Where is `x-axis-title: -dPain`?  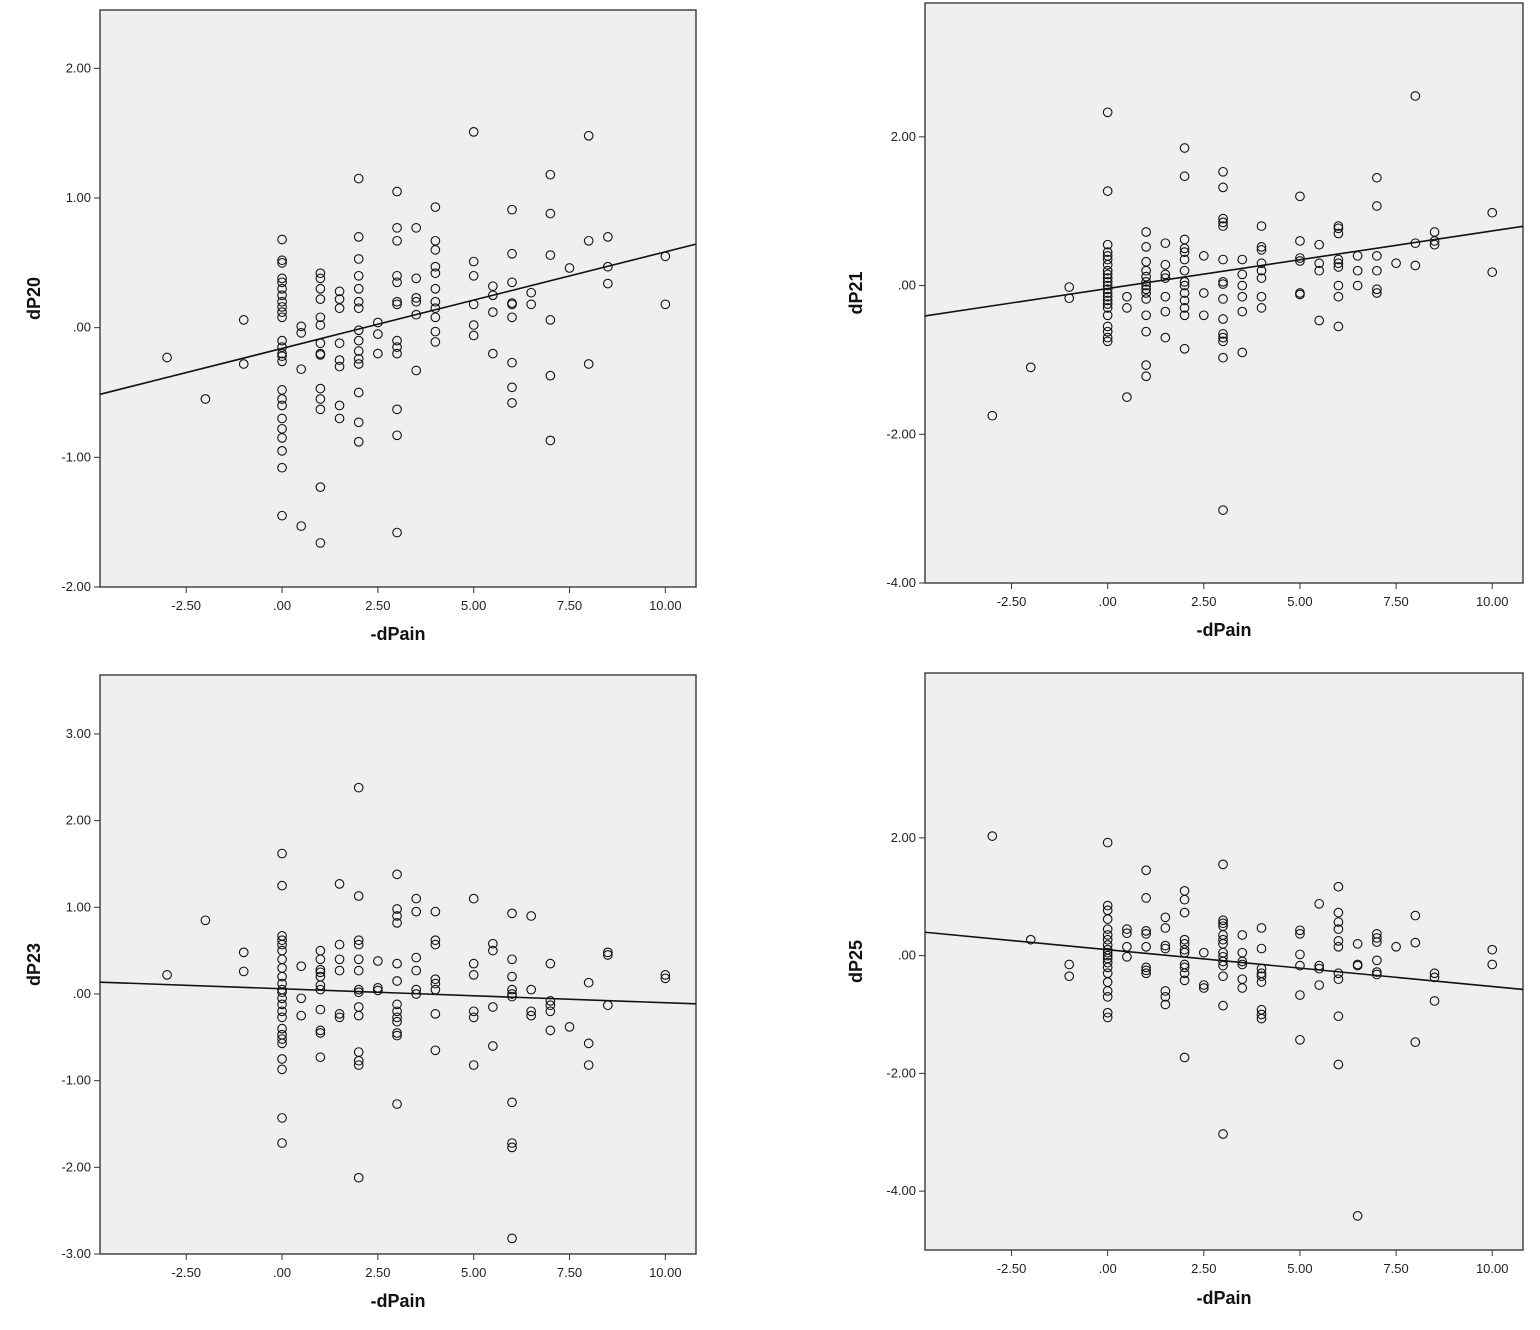
x-axis-title: -dPain is located at coordinates (397, 634).